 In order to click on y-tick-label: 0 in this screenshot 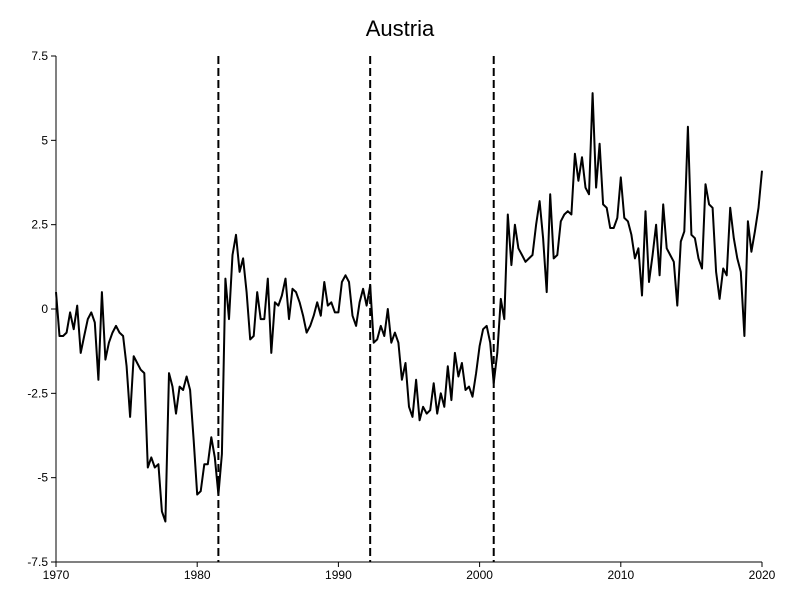, I will do `click(44, 309)`.